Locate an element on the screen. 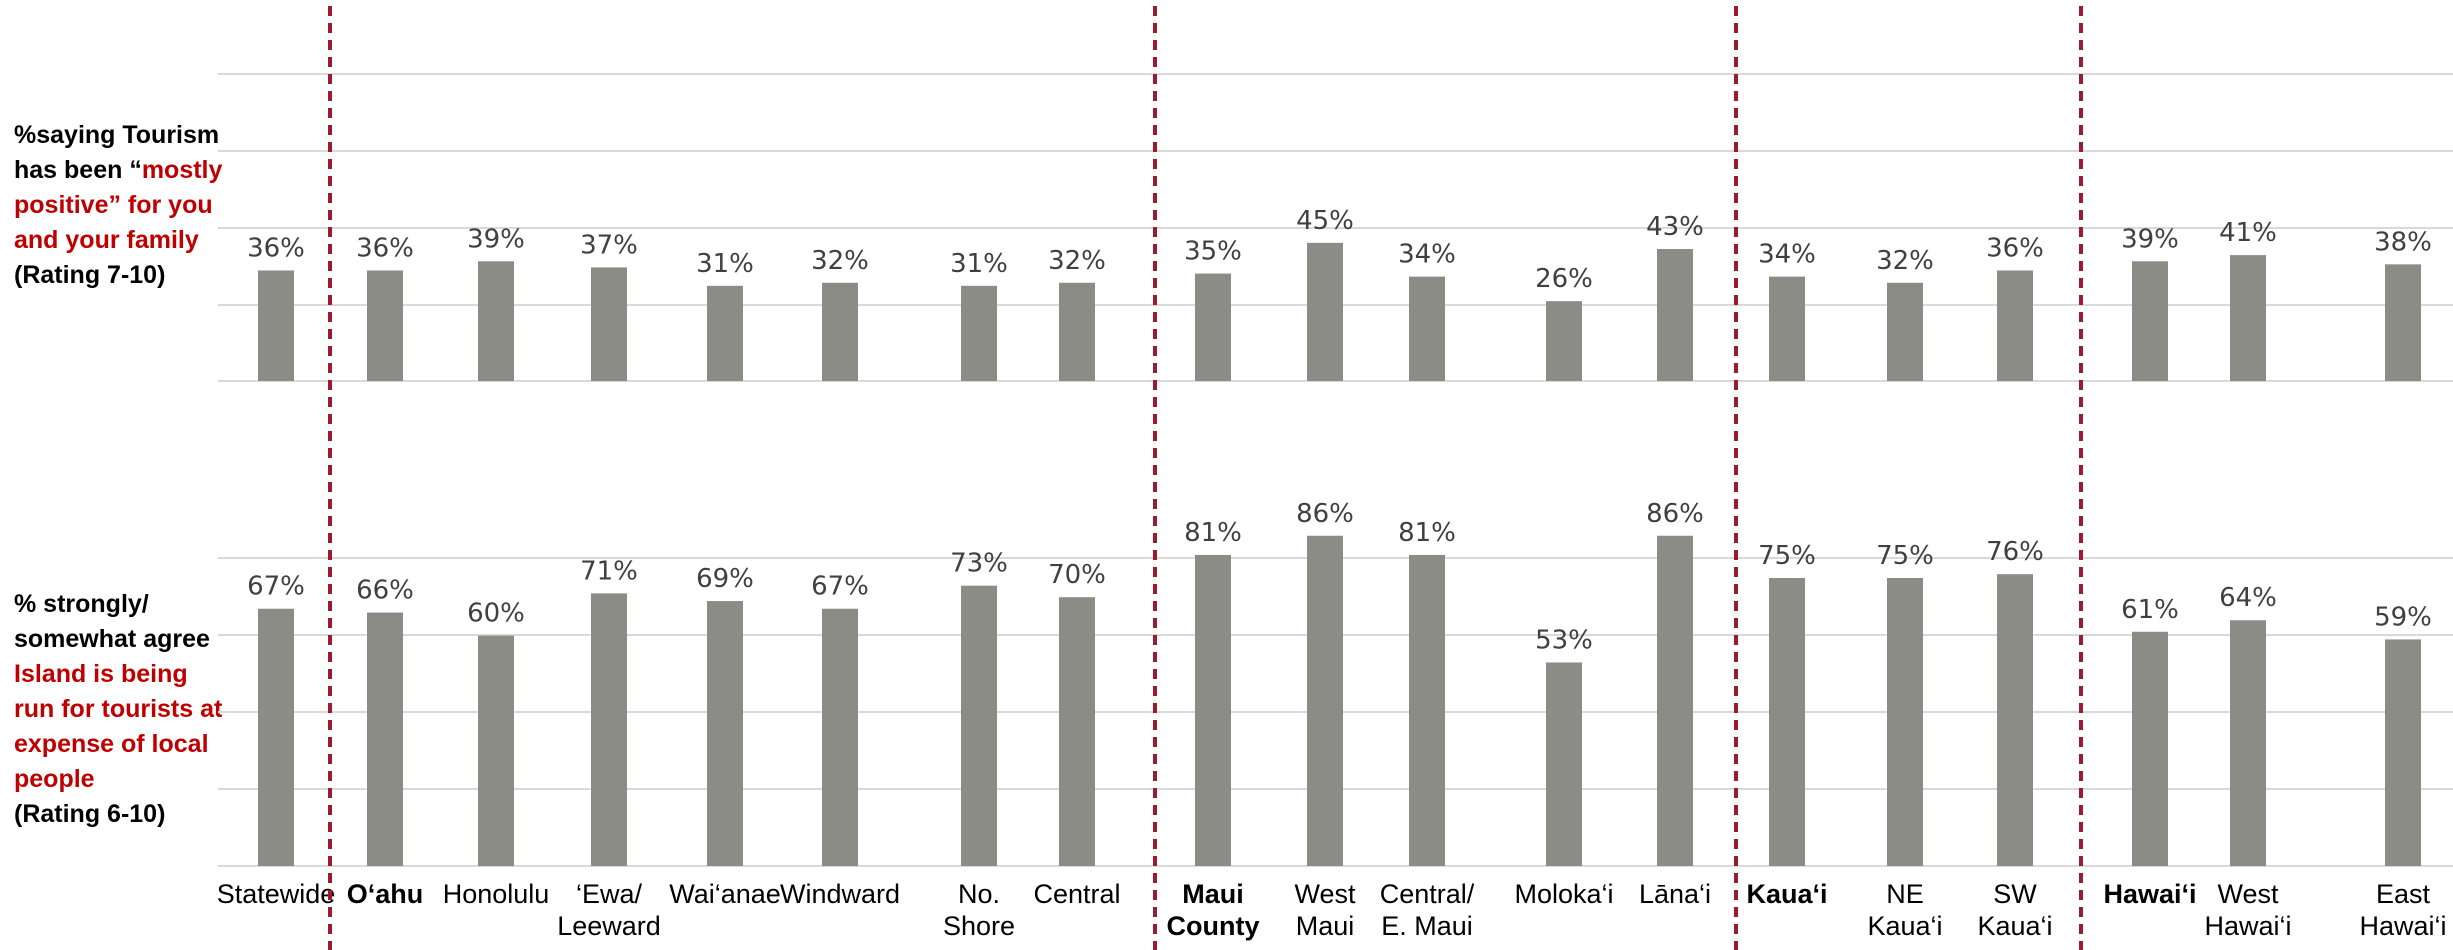  data-label-bottom-14: 75% is located at coordinates (1905, 556).